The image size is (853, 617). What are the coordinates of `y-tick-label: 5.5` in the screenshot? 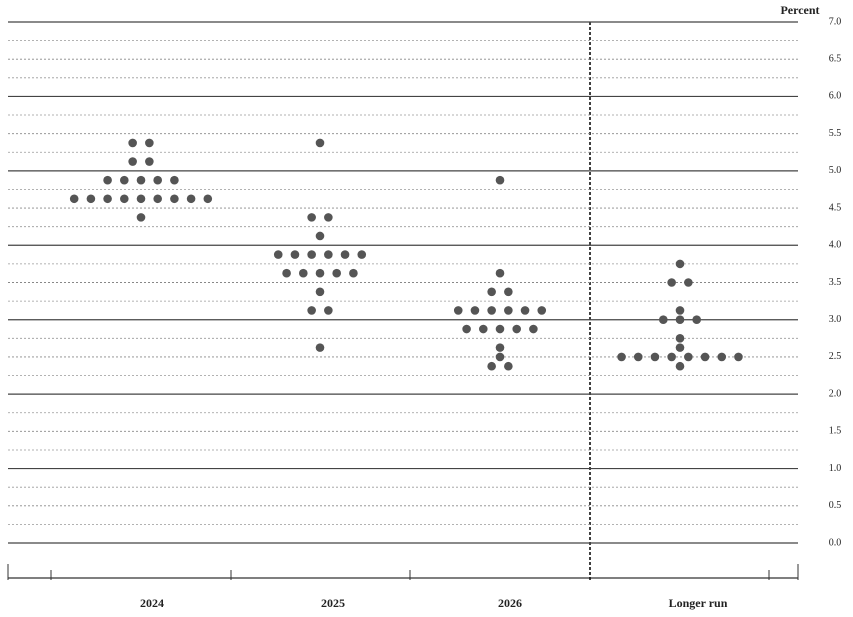 It's located at (835, 133).